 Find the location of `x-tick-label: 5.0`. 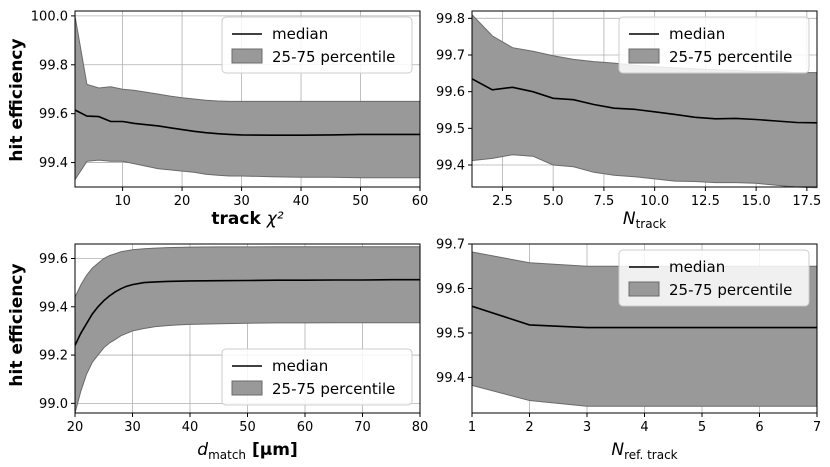

x-tick-label: 5.0 is located at coordinates (553, 201).